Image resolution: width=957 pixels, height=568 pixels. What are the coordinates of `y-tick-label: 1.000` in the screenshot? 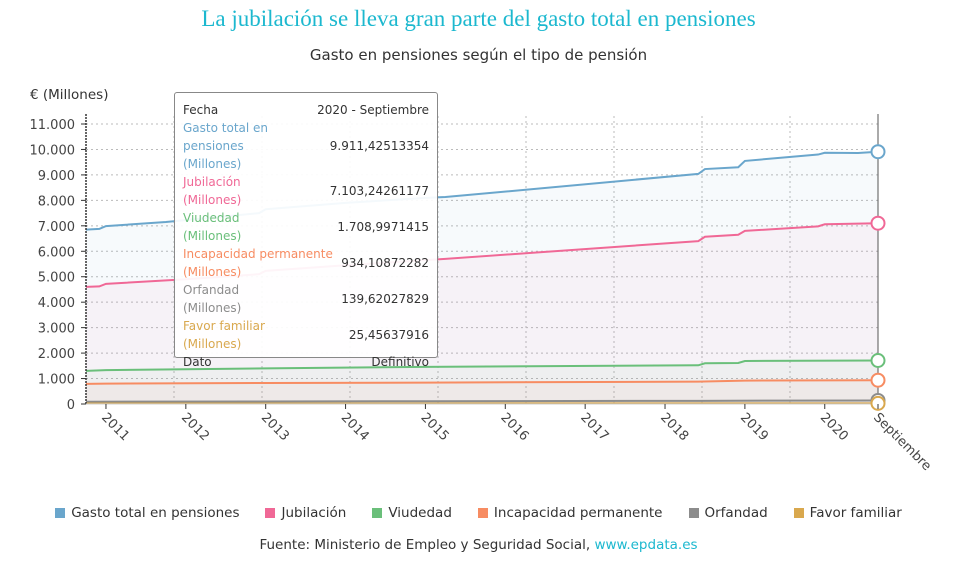 It's located at (56, 380).